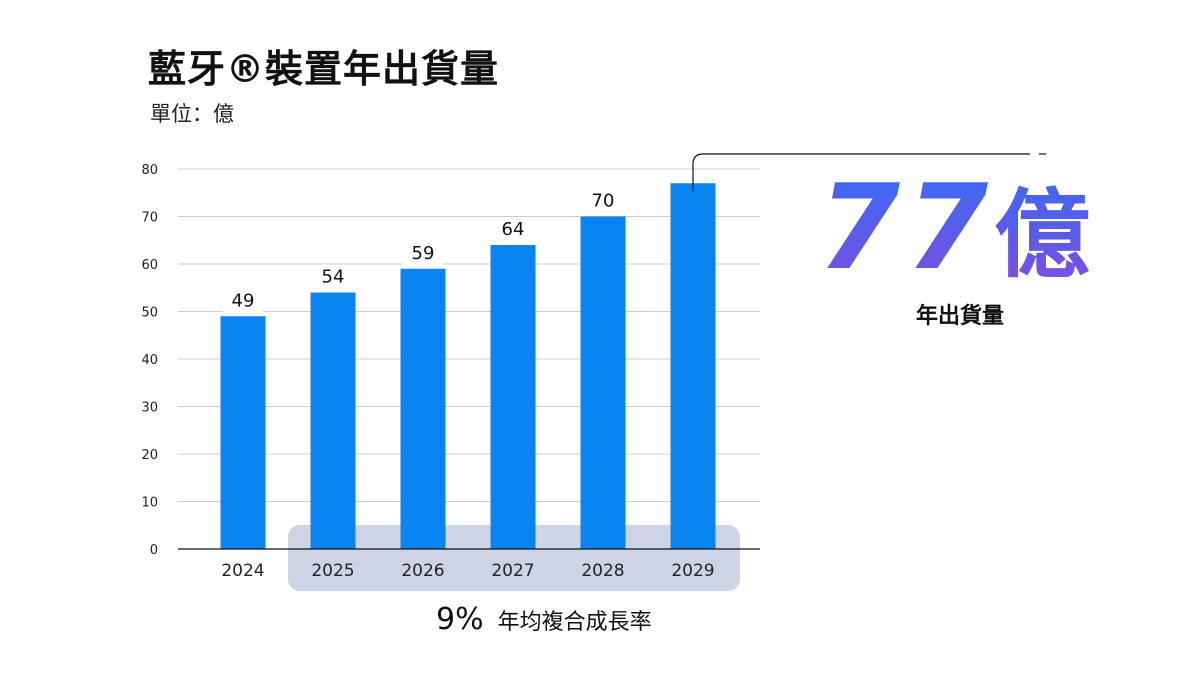 The width and height of the screenshot is (1200, 675). I want to click on data-label: 70, so click(603, 201).